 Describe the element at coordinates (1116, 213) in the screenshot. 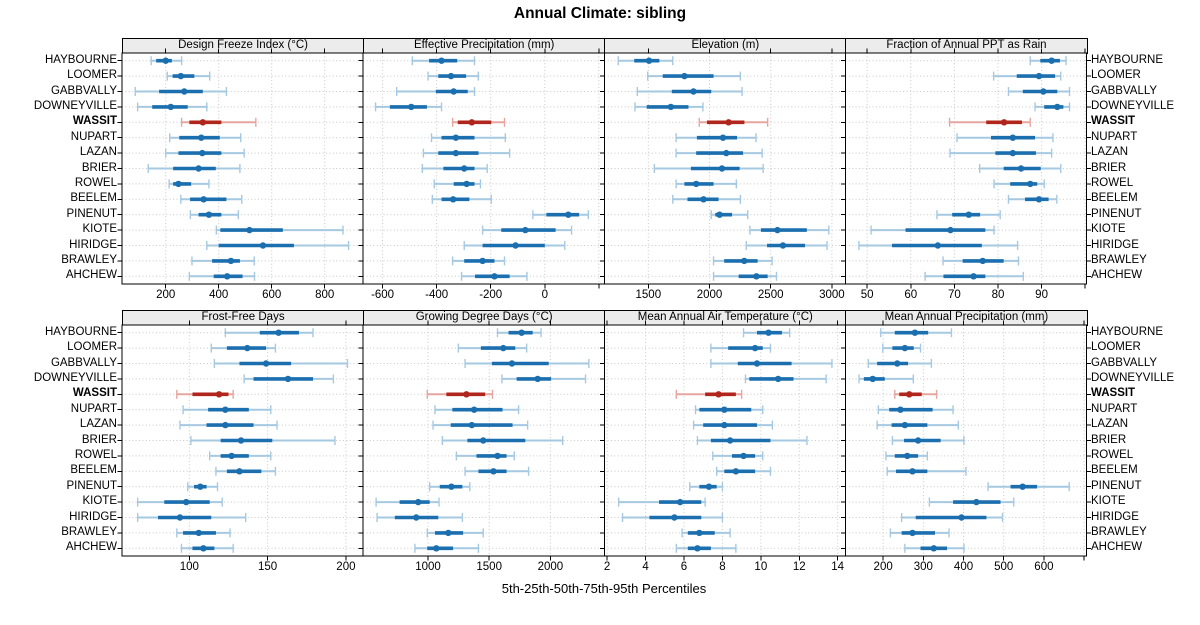

I see `row-label-right-pinenut: PINENUT` at that location.